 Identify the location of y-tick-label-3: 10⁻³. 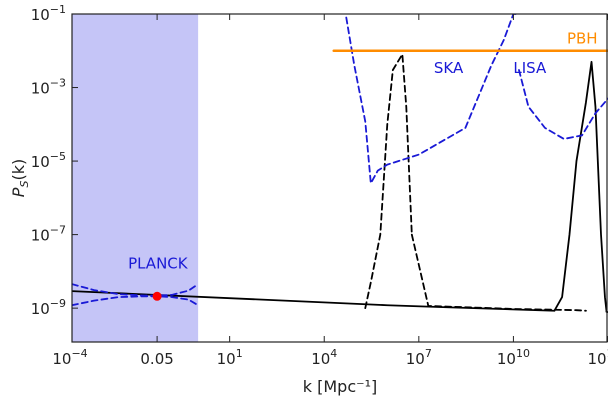
(48, 87).